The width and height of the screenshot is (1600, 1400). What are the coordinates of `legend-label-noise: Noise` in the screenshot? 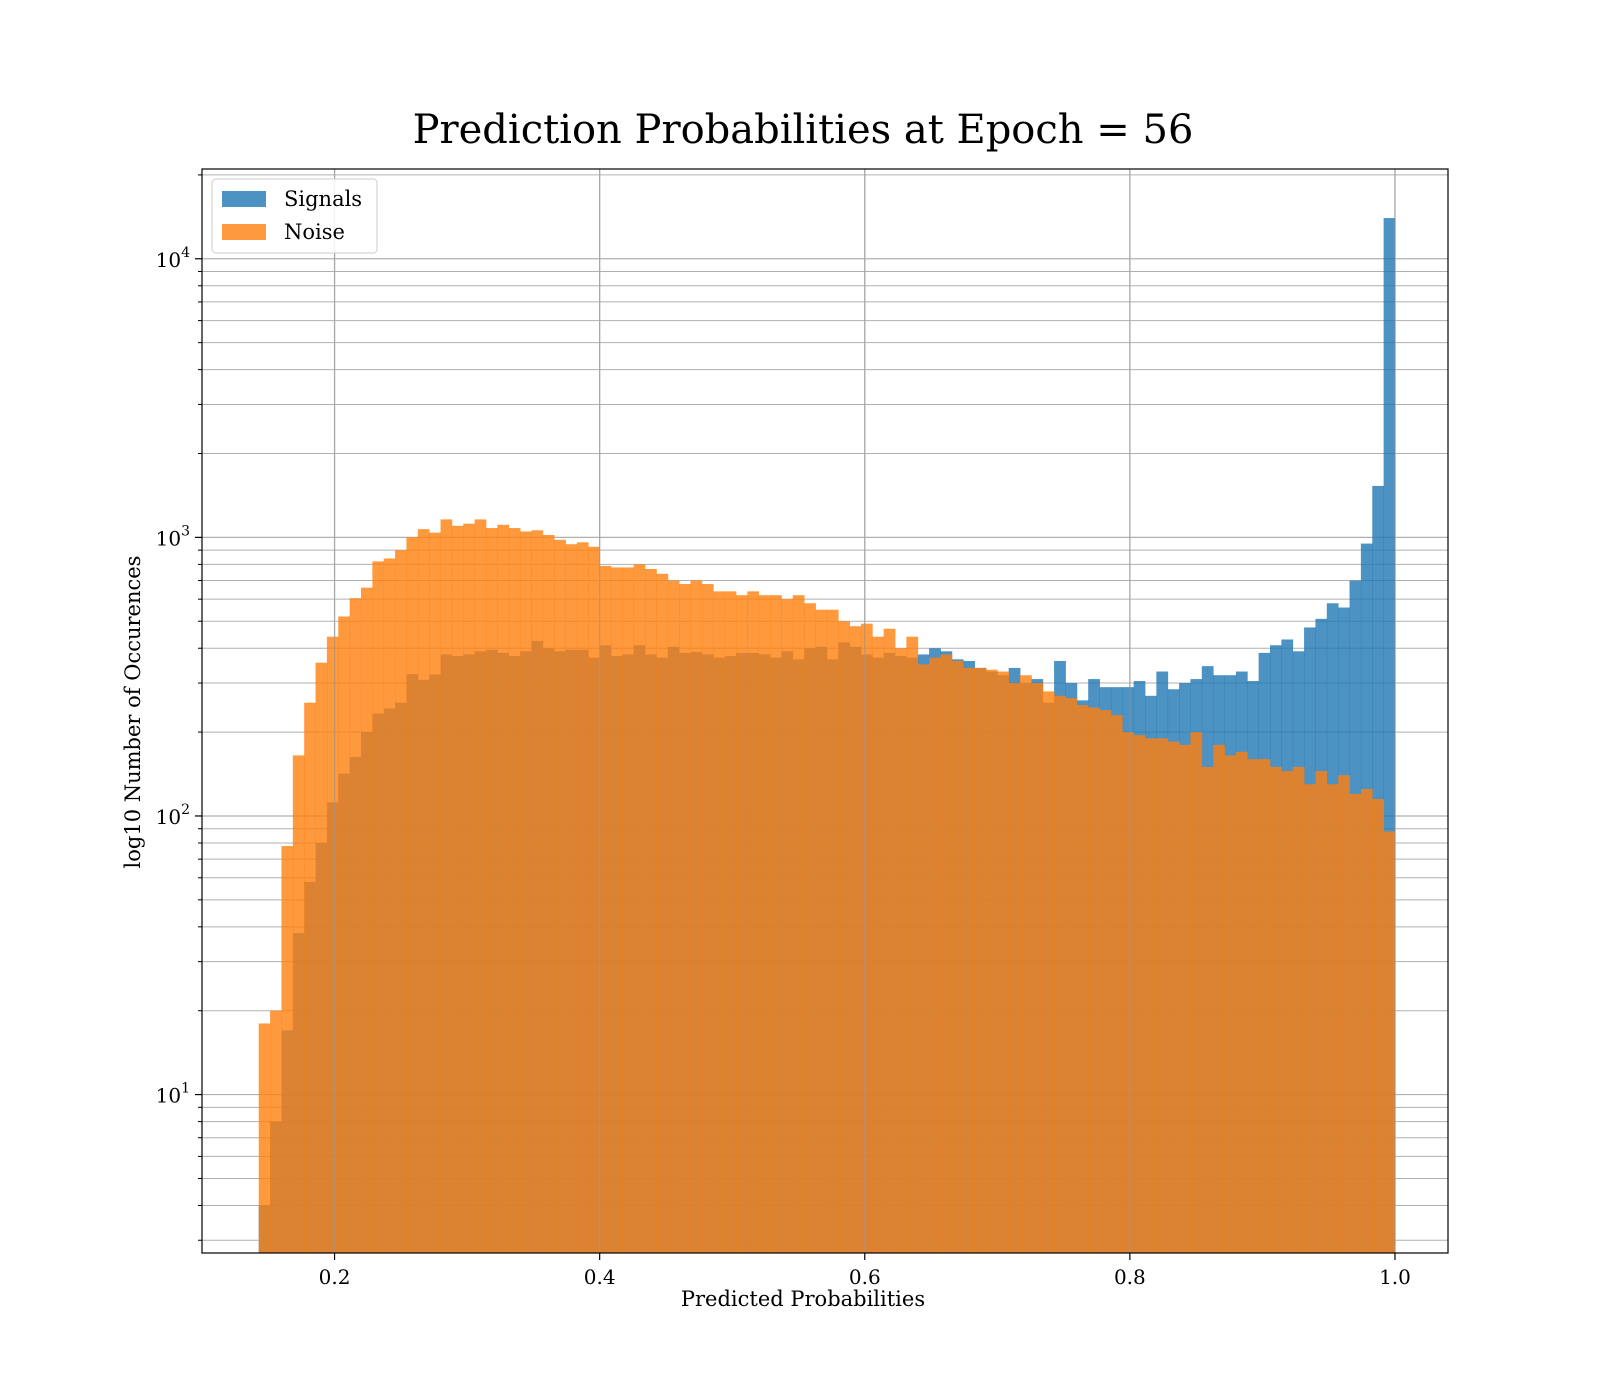 It's located at (314, 232).